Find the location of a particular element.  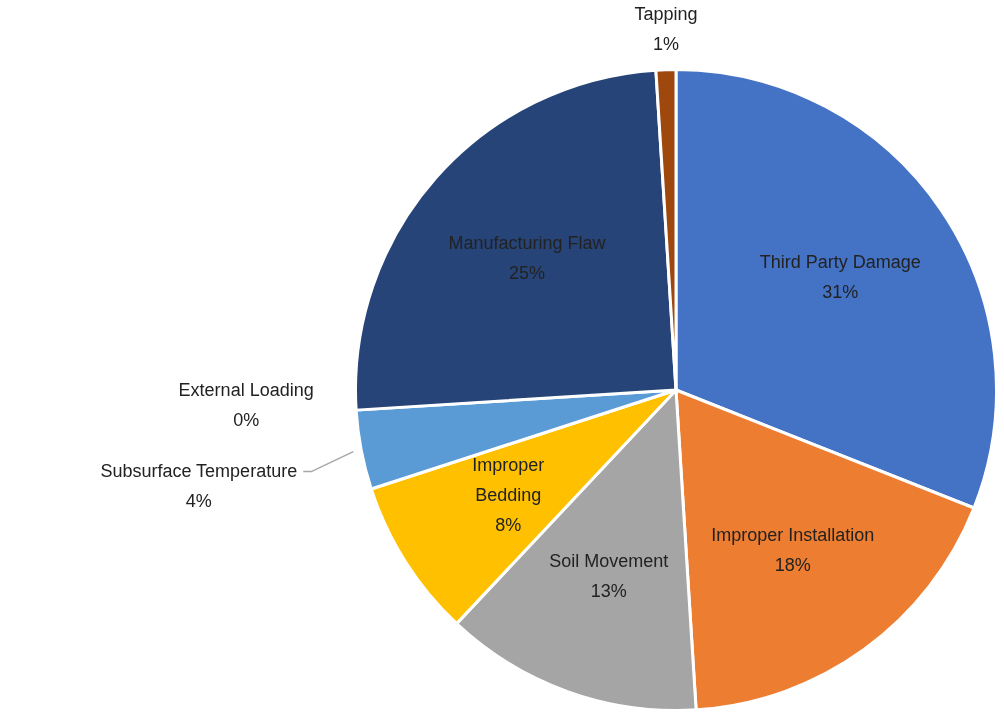

text: 0% is located at coordinates (246, 419).